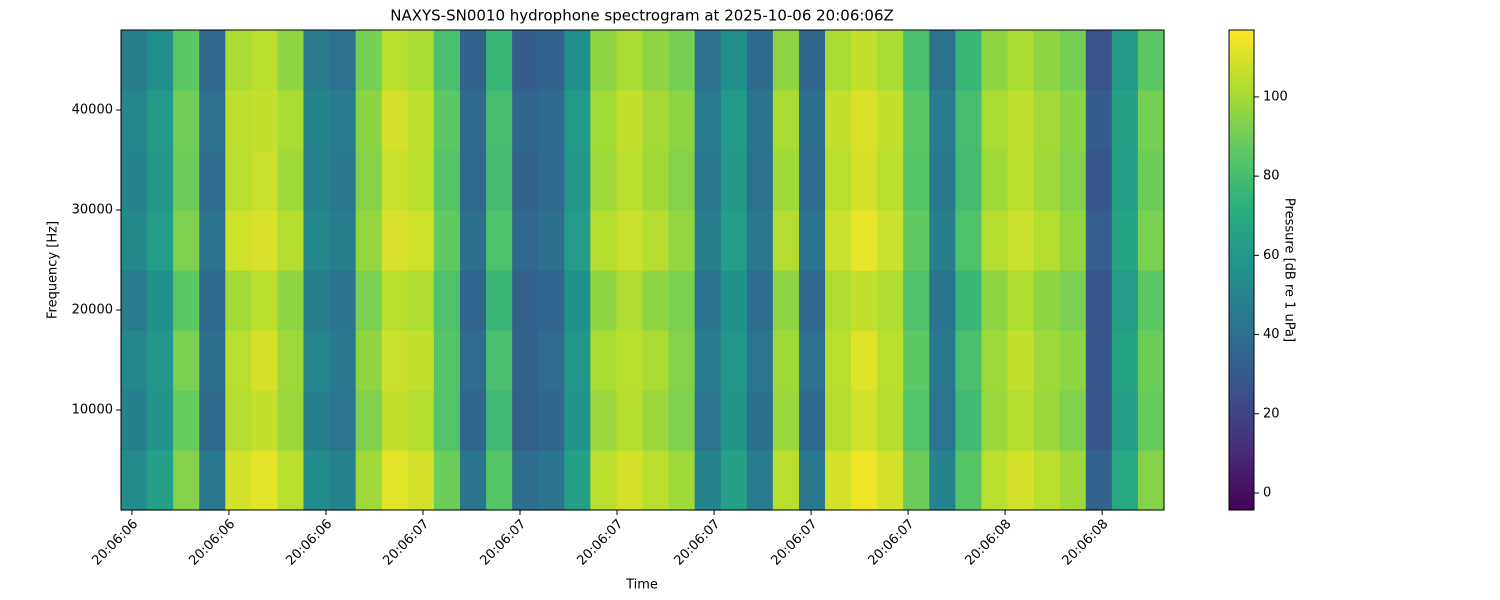  Describe the element at coordinates (1289, 270) in the screenshot. I see `colorbar-label: Pressure [dB re 1 uPa]` at that location.